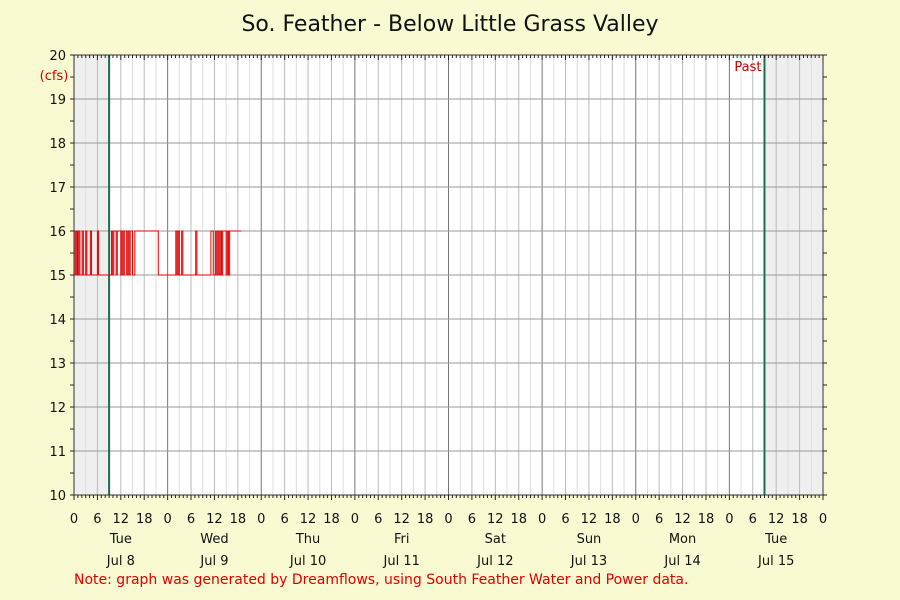 This screenshot has width=900, height=600. I want to click on x-date-label: Jul 13, so click(588, 561).